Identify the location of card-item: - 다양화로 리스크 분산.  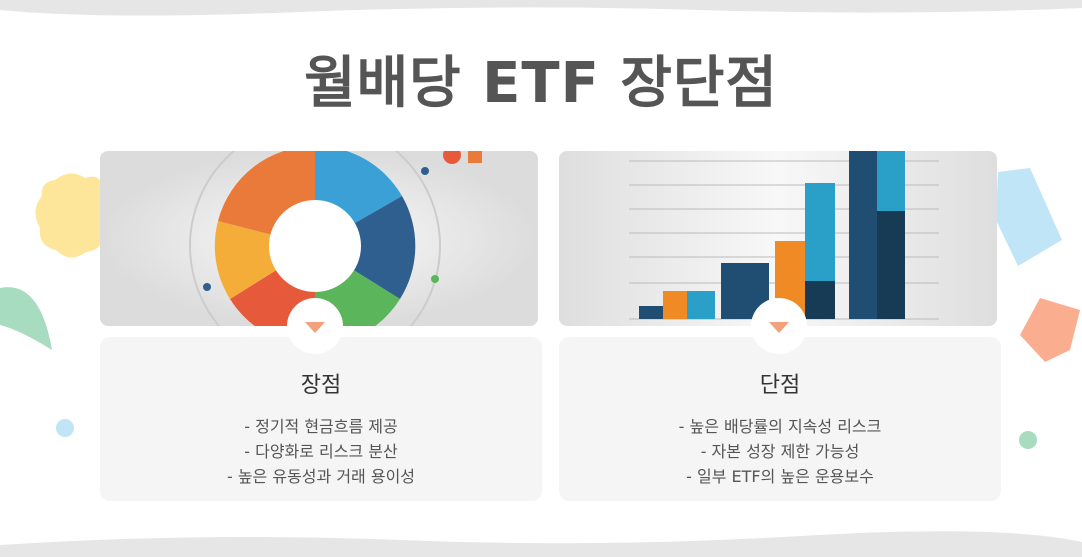
(321, 451).